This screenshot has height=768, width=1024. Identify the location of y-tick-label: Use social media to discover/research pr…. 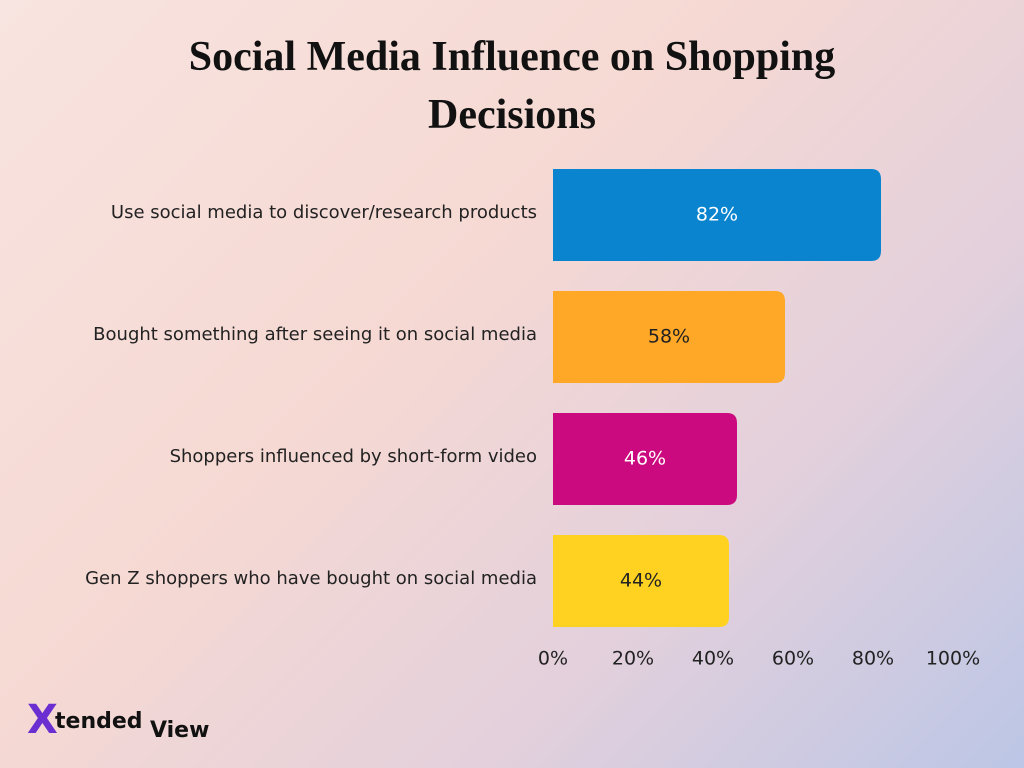
(324, 212).